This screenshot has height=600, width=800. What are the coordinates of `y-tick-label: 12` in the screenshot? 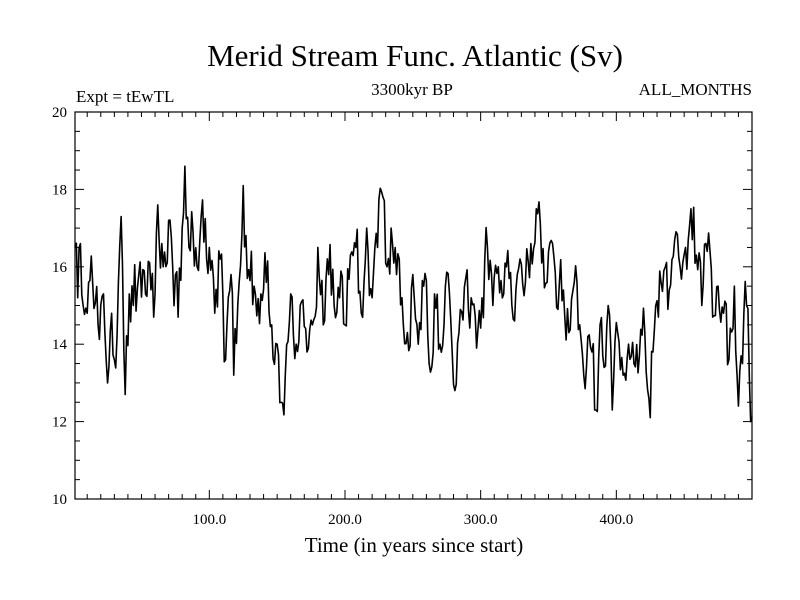 It's located at (59, 423).